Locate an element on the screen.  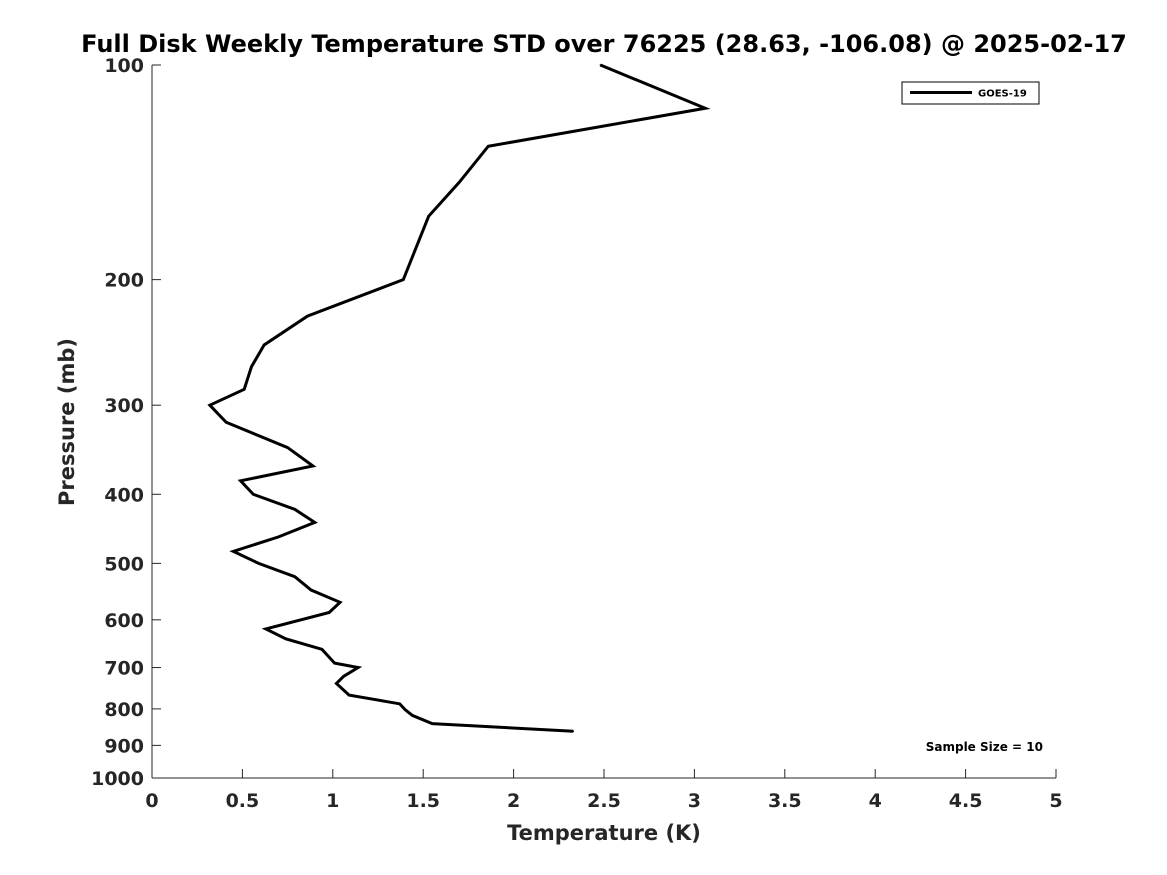
y-tick-label: 1000 is located at coordinates (117, 779).